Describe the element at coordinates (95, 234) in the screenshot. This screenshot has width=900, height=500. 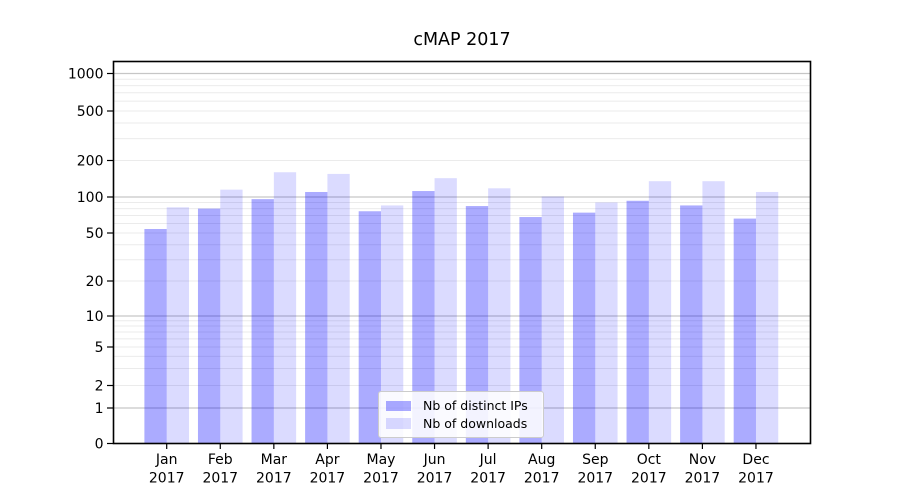
I see `y-tick-label: 50` at that location.